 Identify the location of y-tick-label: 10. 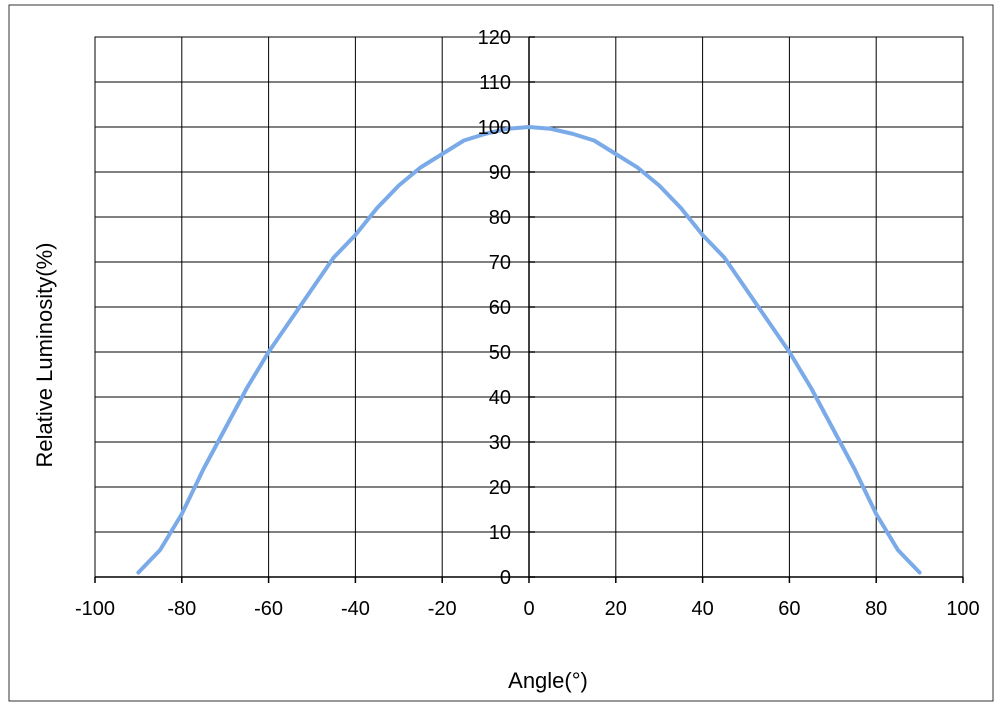
(500, 533).